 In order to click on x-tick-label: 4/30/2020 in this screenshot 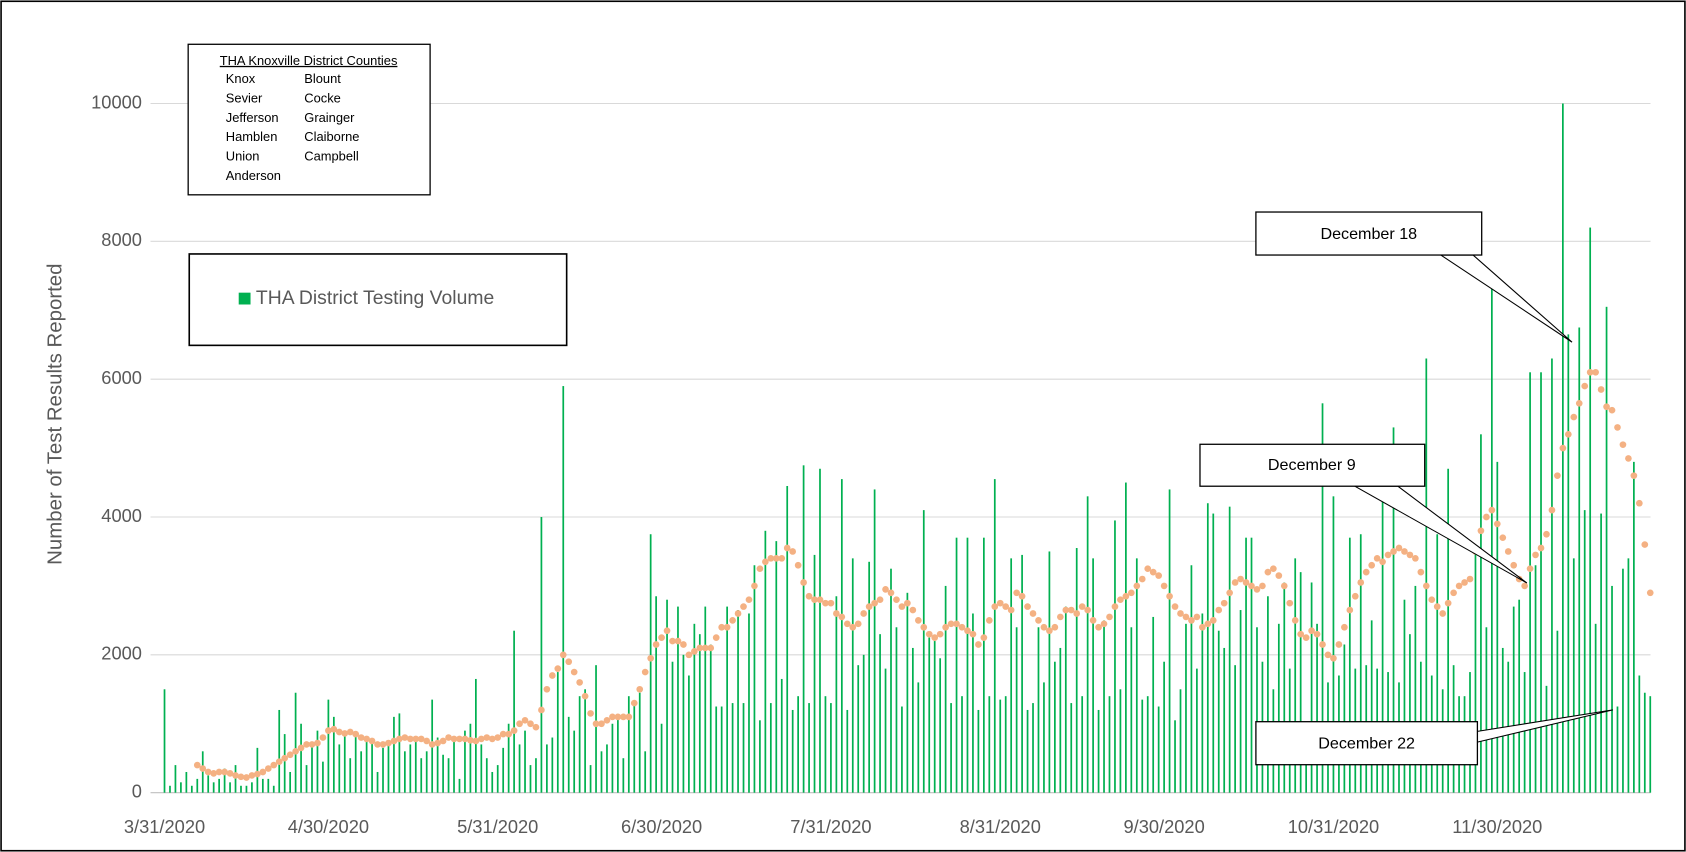, I will do `click(328, 826)`.